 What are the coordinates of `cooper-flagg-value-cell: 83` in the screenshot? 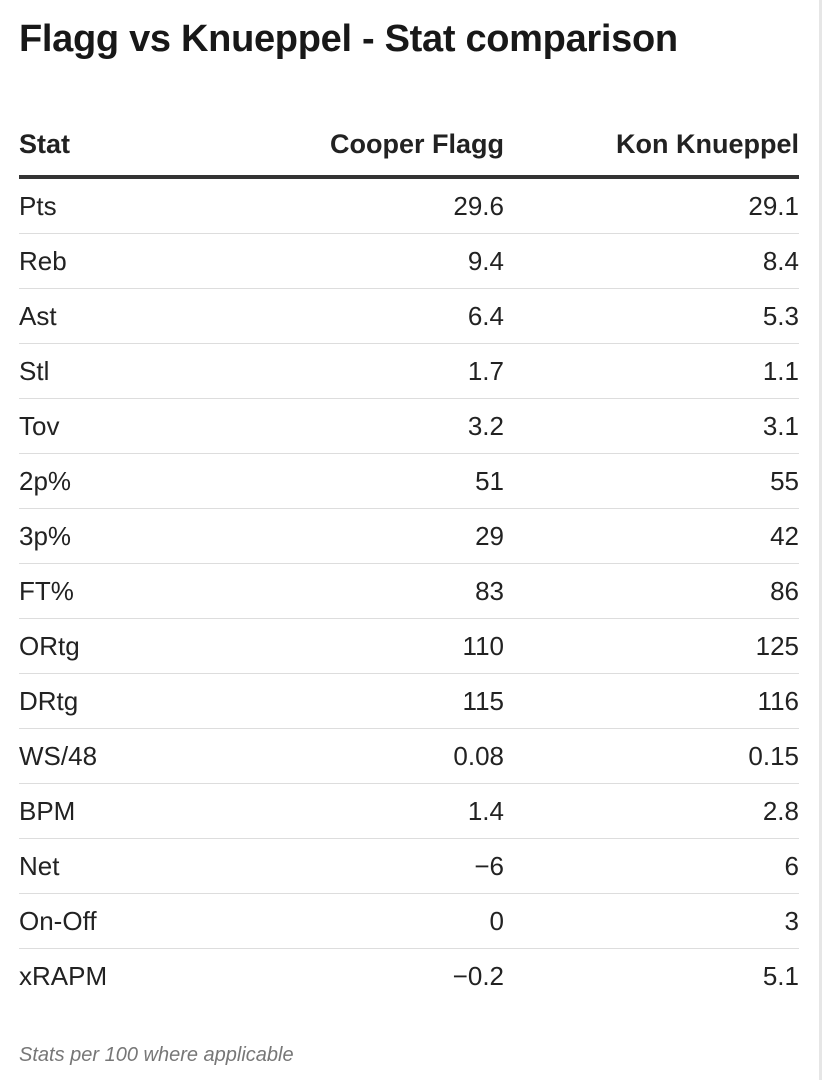 It's located at (361, 591).